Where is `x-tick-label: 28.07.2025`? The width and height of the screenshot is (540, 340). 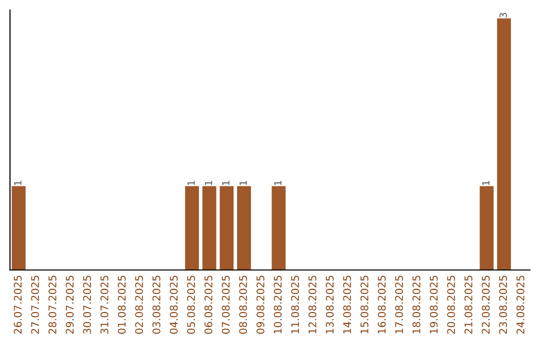
x-tick-label: 28.07.2025 is located at coordinates (52, 305).